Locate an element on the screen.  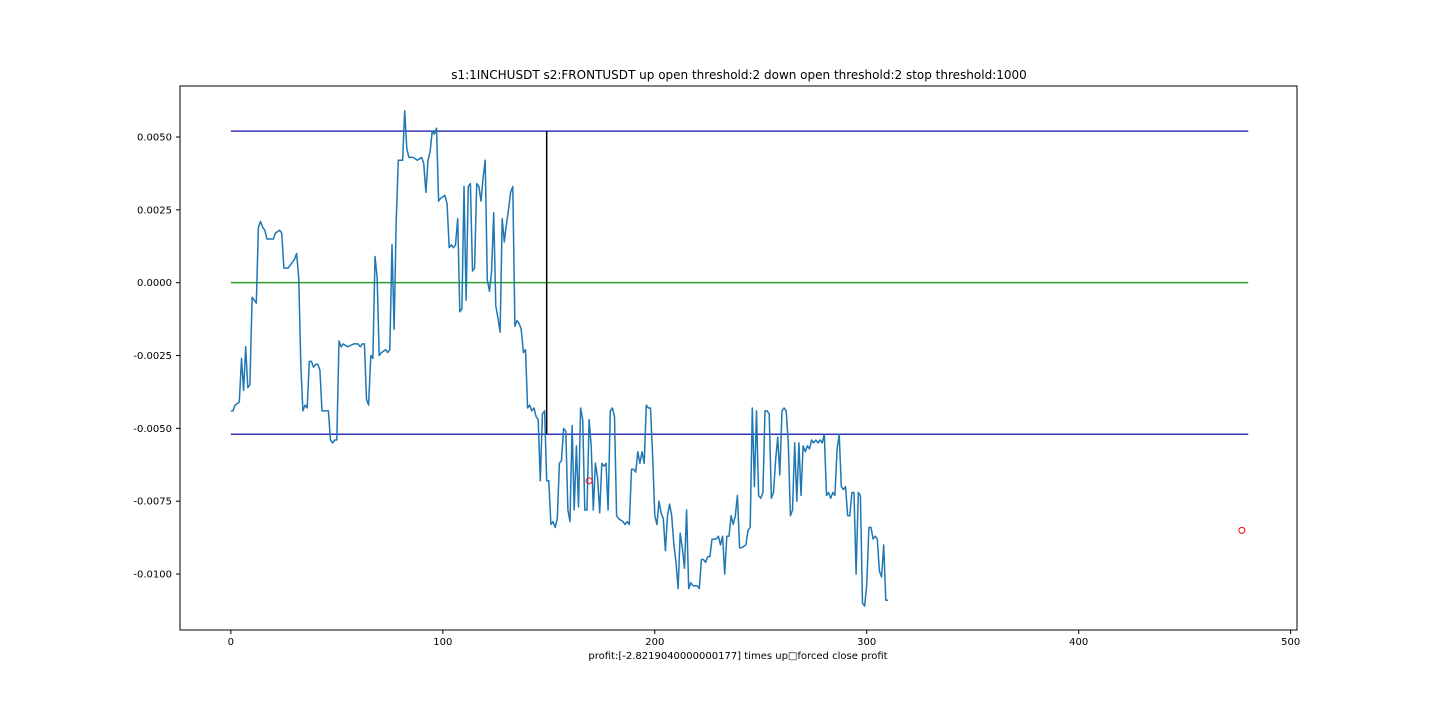
x-tick-label: 400 is located at coordinates (1078, 642).